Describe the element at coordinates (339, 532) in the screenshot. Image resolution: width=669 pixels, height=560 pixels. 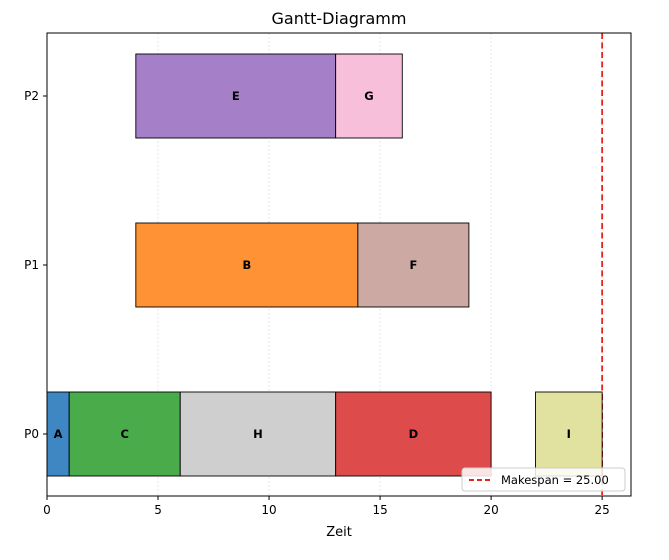
I see `x-axis-label: Zeit` at that location.